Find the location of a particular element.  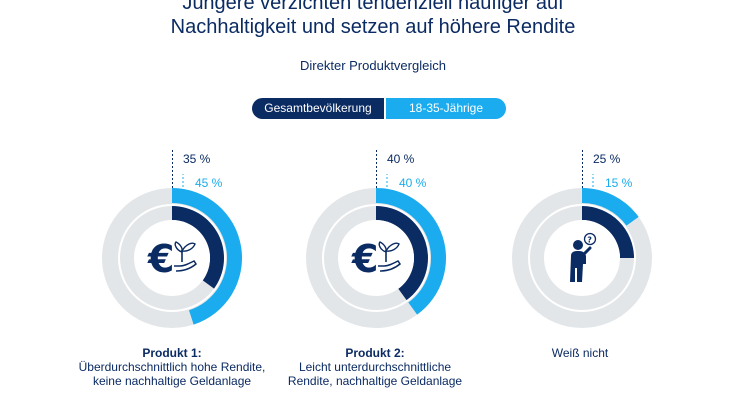

donut-2-jung-segment is located at coordinates (411, 251).